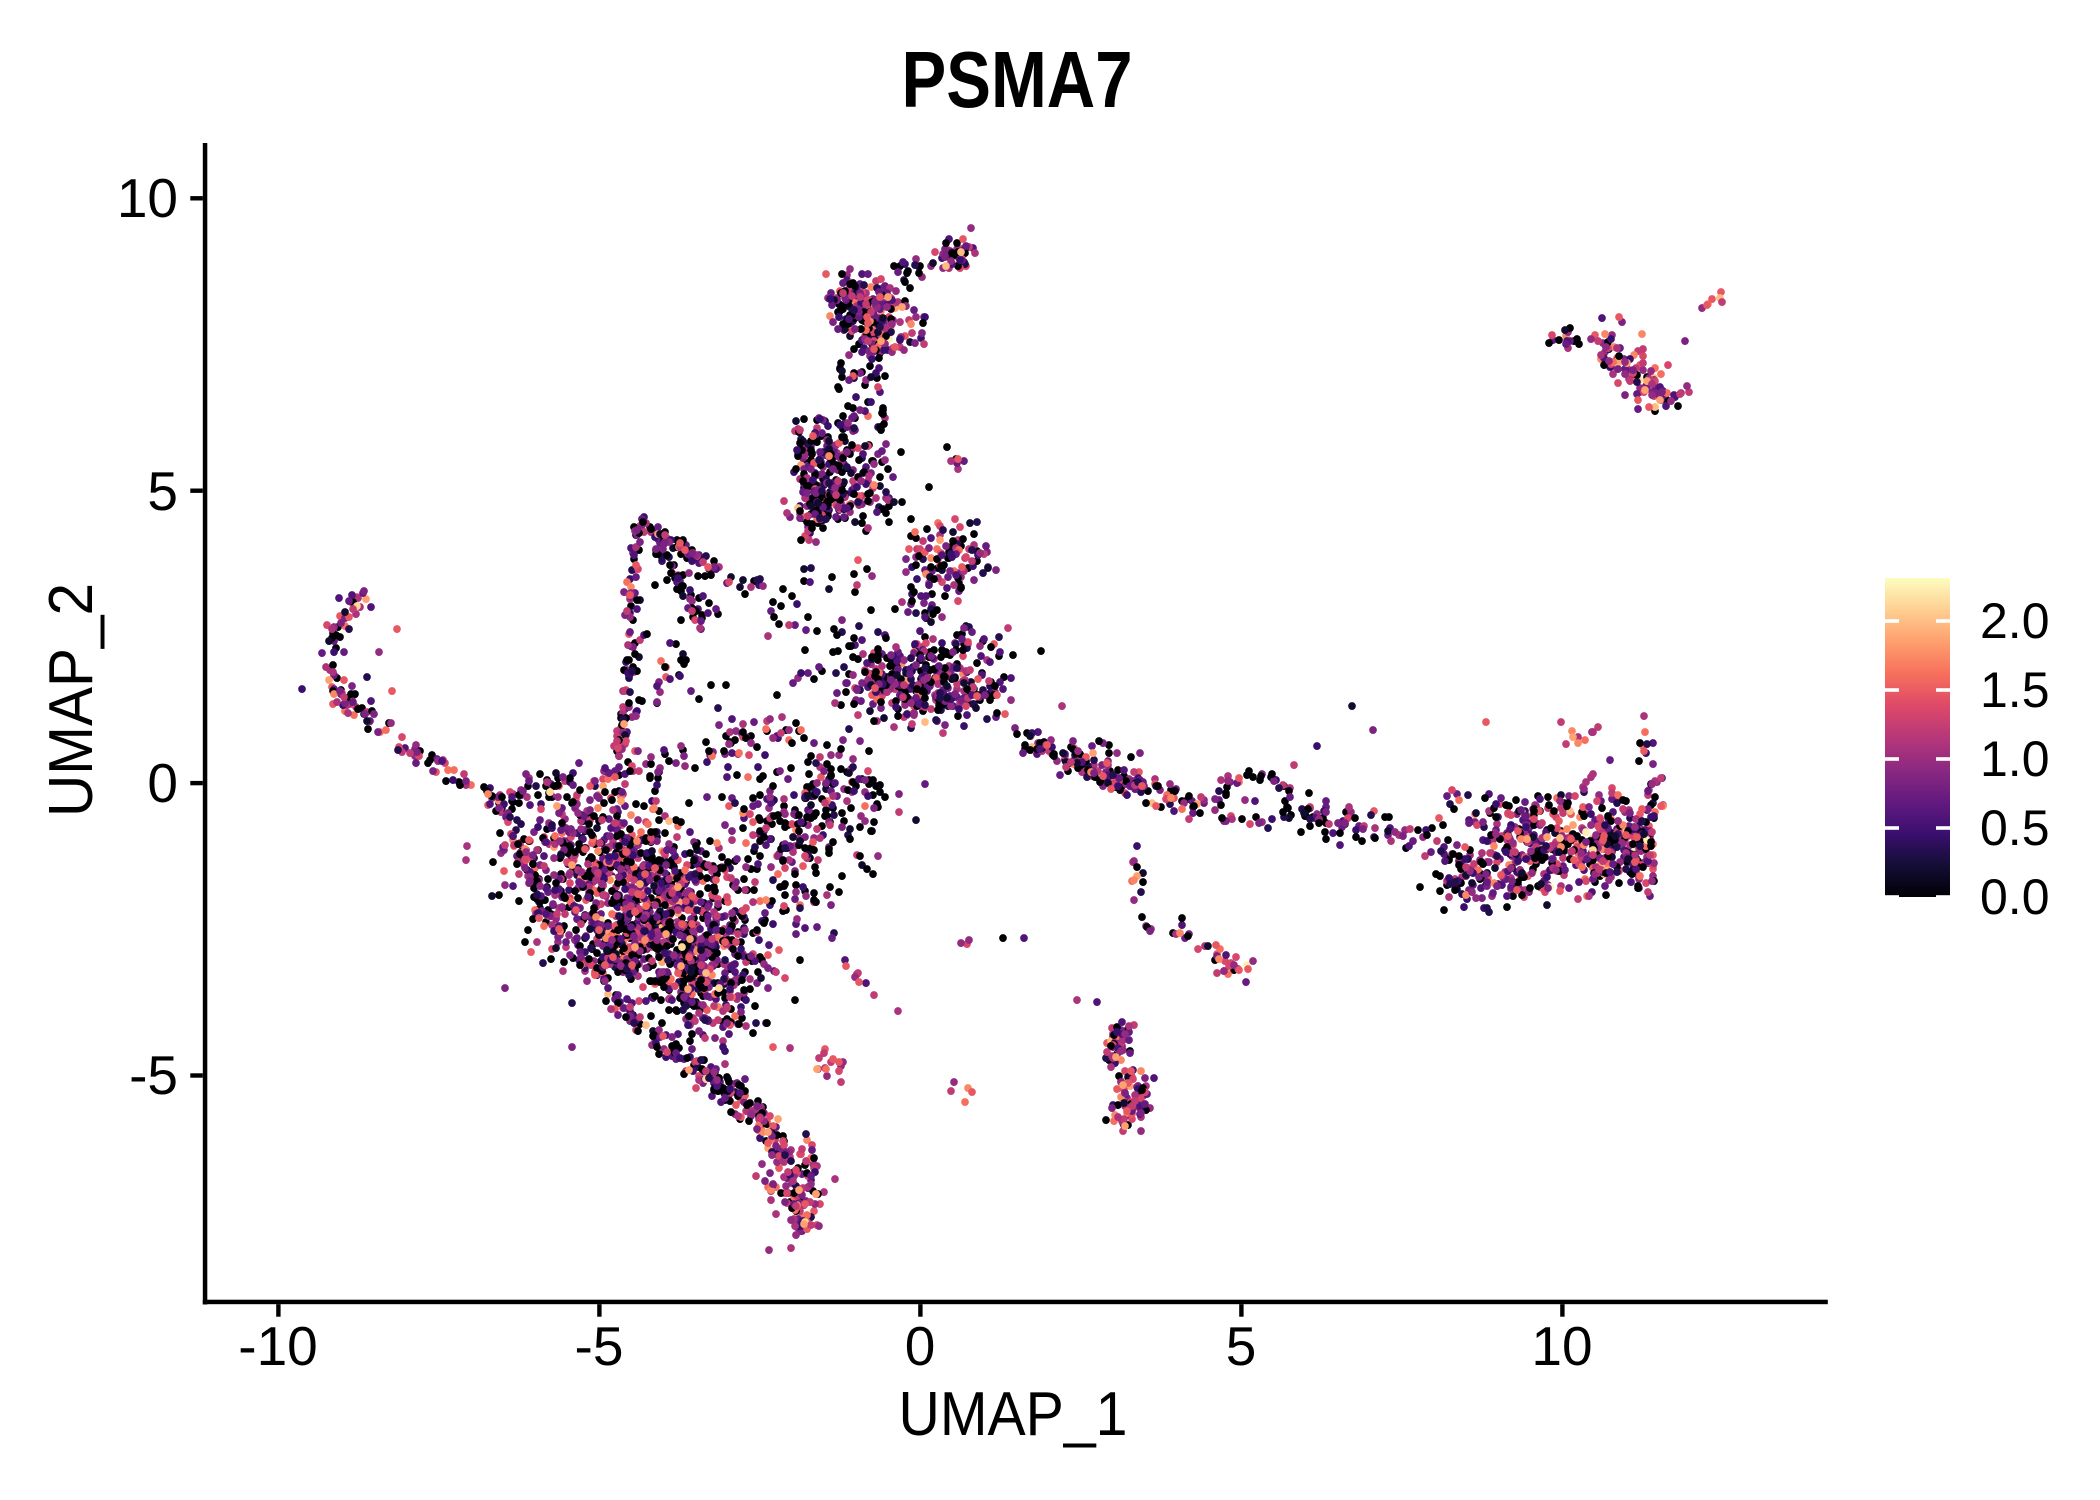  What do you see at coordinates (2015, 690) in the screenshot?
I see `svg-text: 1.5` at bounding box center [2015, 690].